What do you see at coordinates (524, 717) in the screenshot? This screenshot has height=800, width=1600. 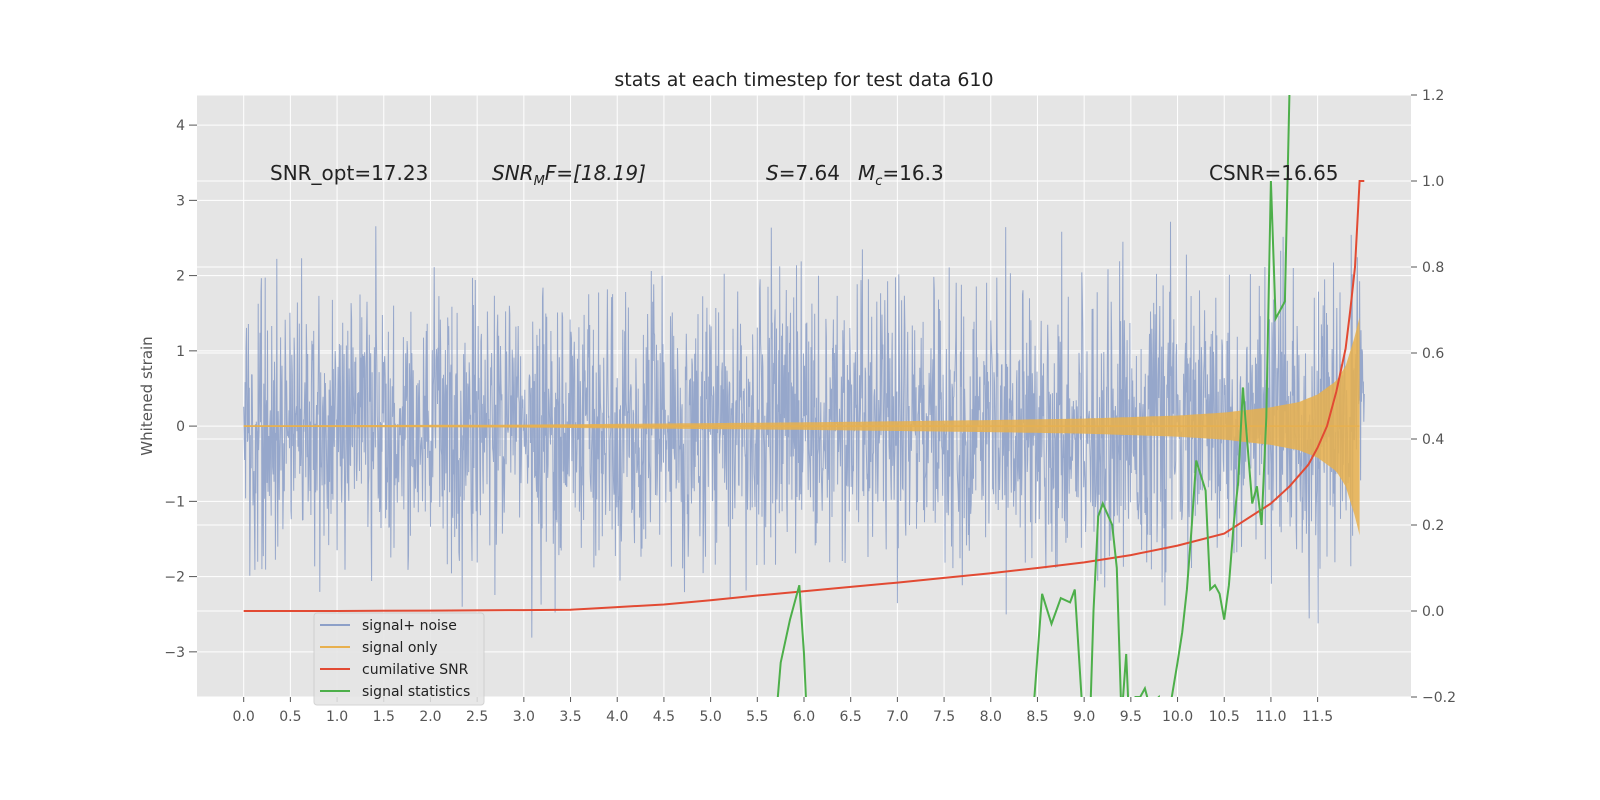 I see `x-tick-label-6: 3.0` at bounding box center [524, 717].